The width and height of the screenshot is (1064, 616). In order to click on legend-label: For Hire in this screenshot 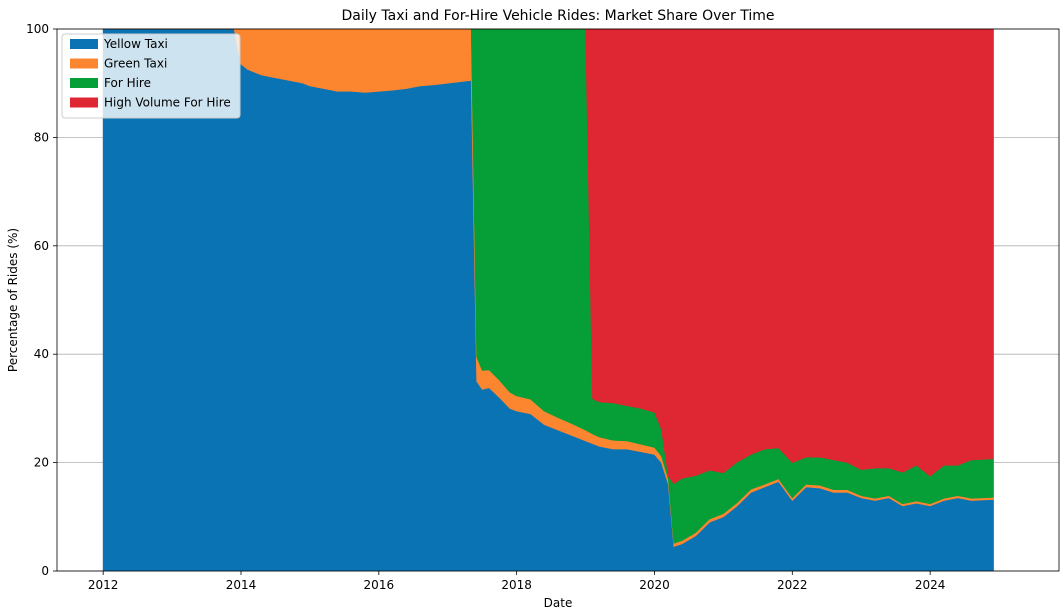, I will do `click(127, 83)`.